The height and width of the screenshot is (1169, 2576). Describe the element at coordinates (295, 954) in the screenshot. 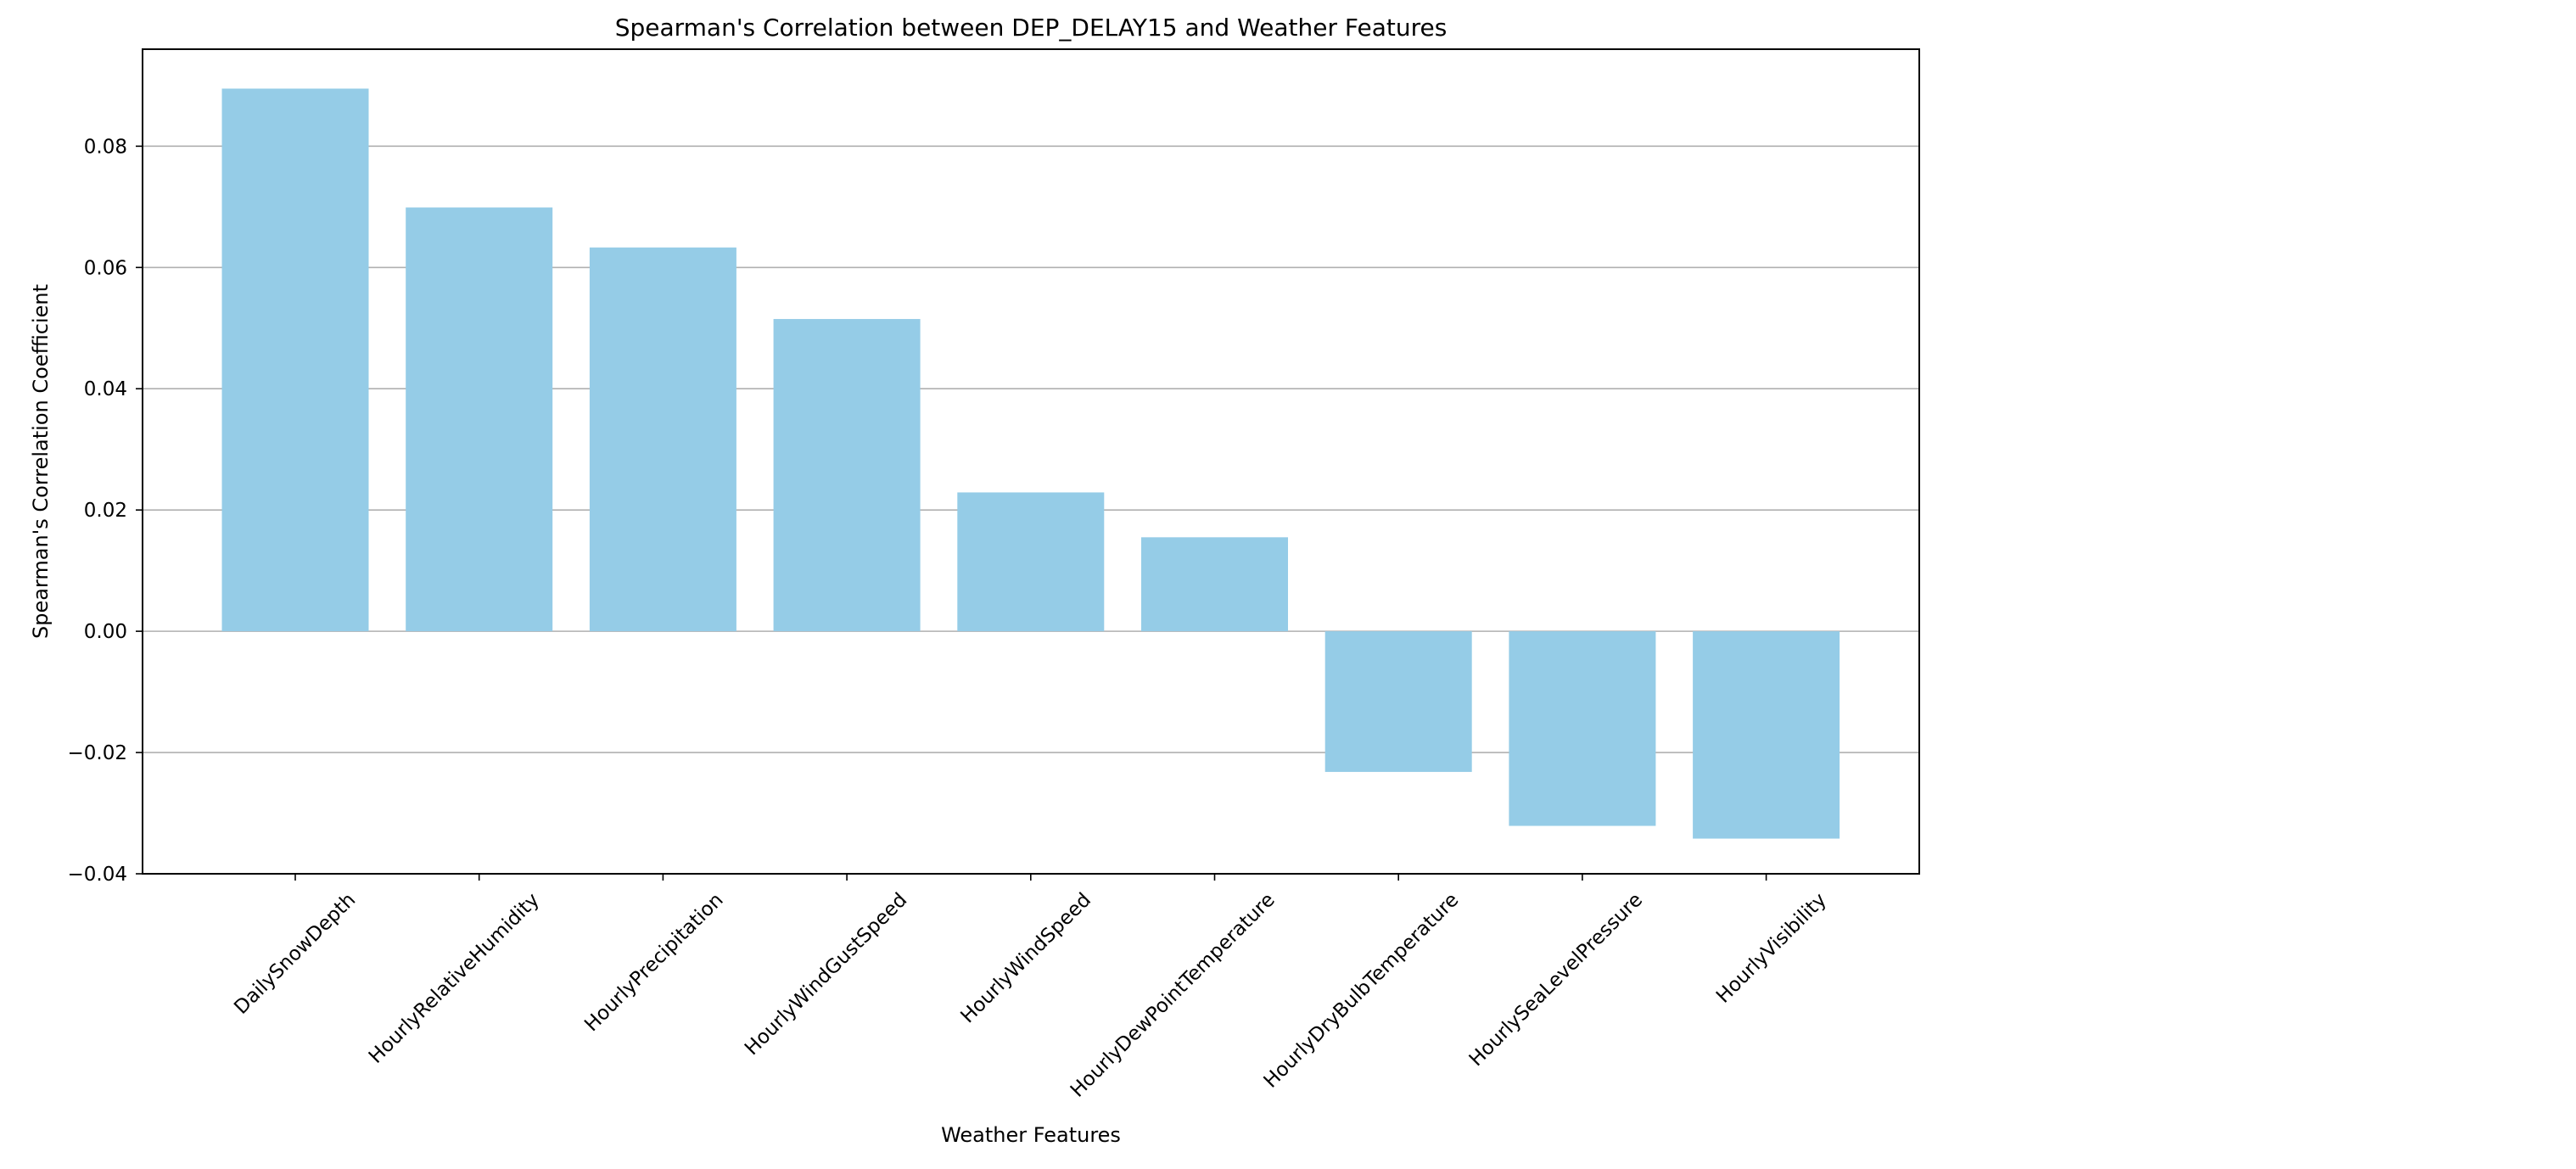

I see `x-tick-label: DailySnowDepth` at that location.